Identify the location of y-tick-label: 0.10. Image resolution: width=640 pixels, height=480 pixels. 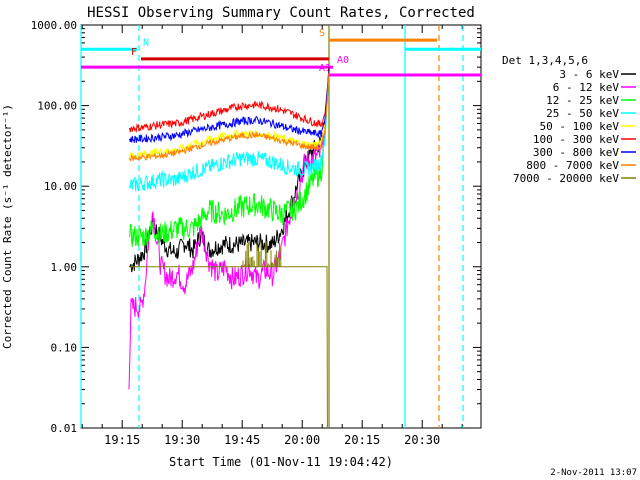
(64, 347).